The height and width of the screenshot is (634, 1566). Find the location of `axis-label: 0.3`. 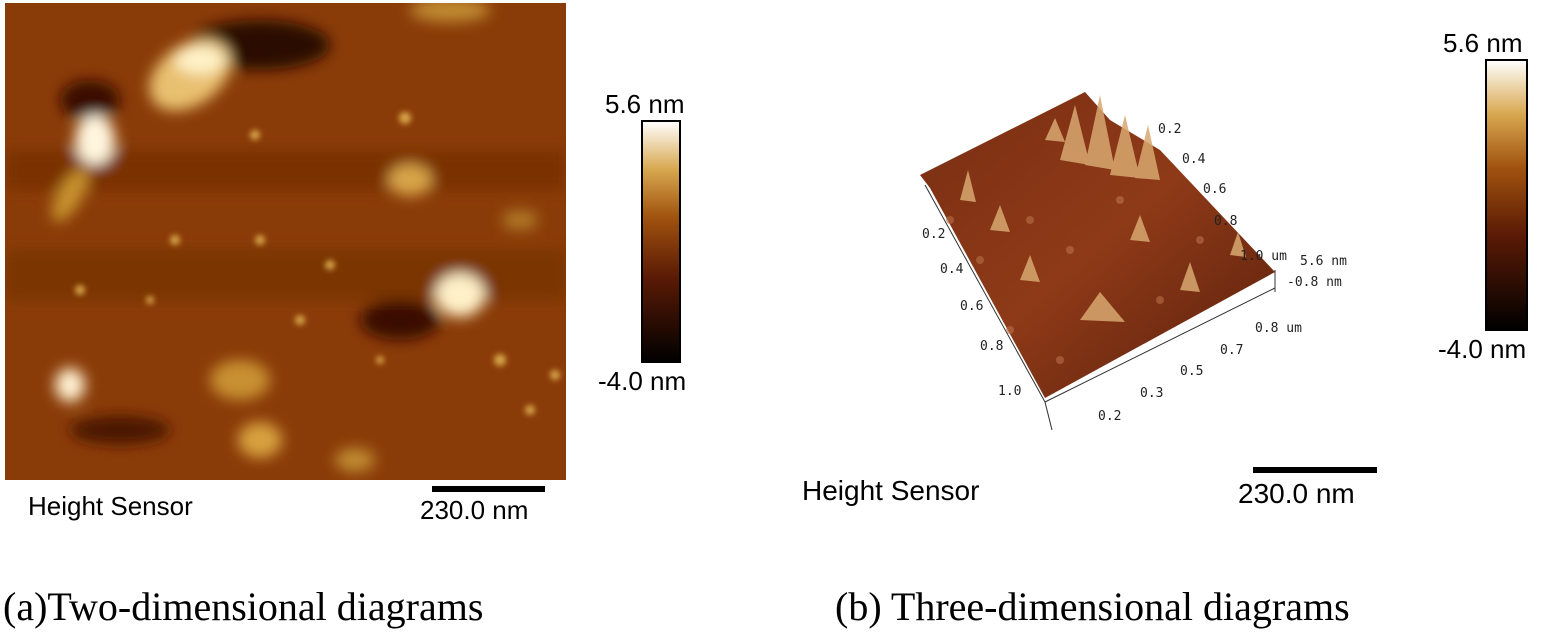

axis-label: 0.3 is located at coordinates (1151, 393).